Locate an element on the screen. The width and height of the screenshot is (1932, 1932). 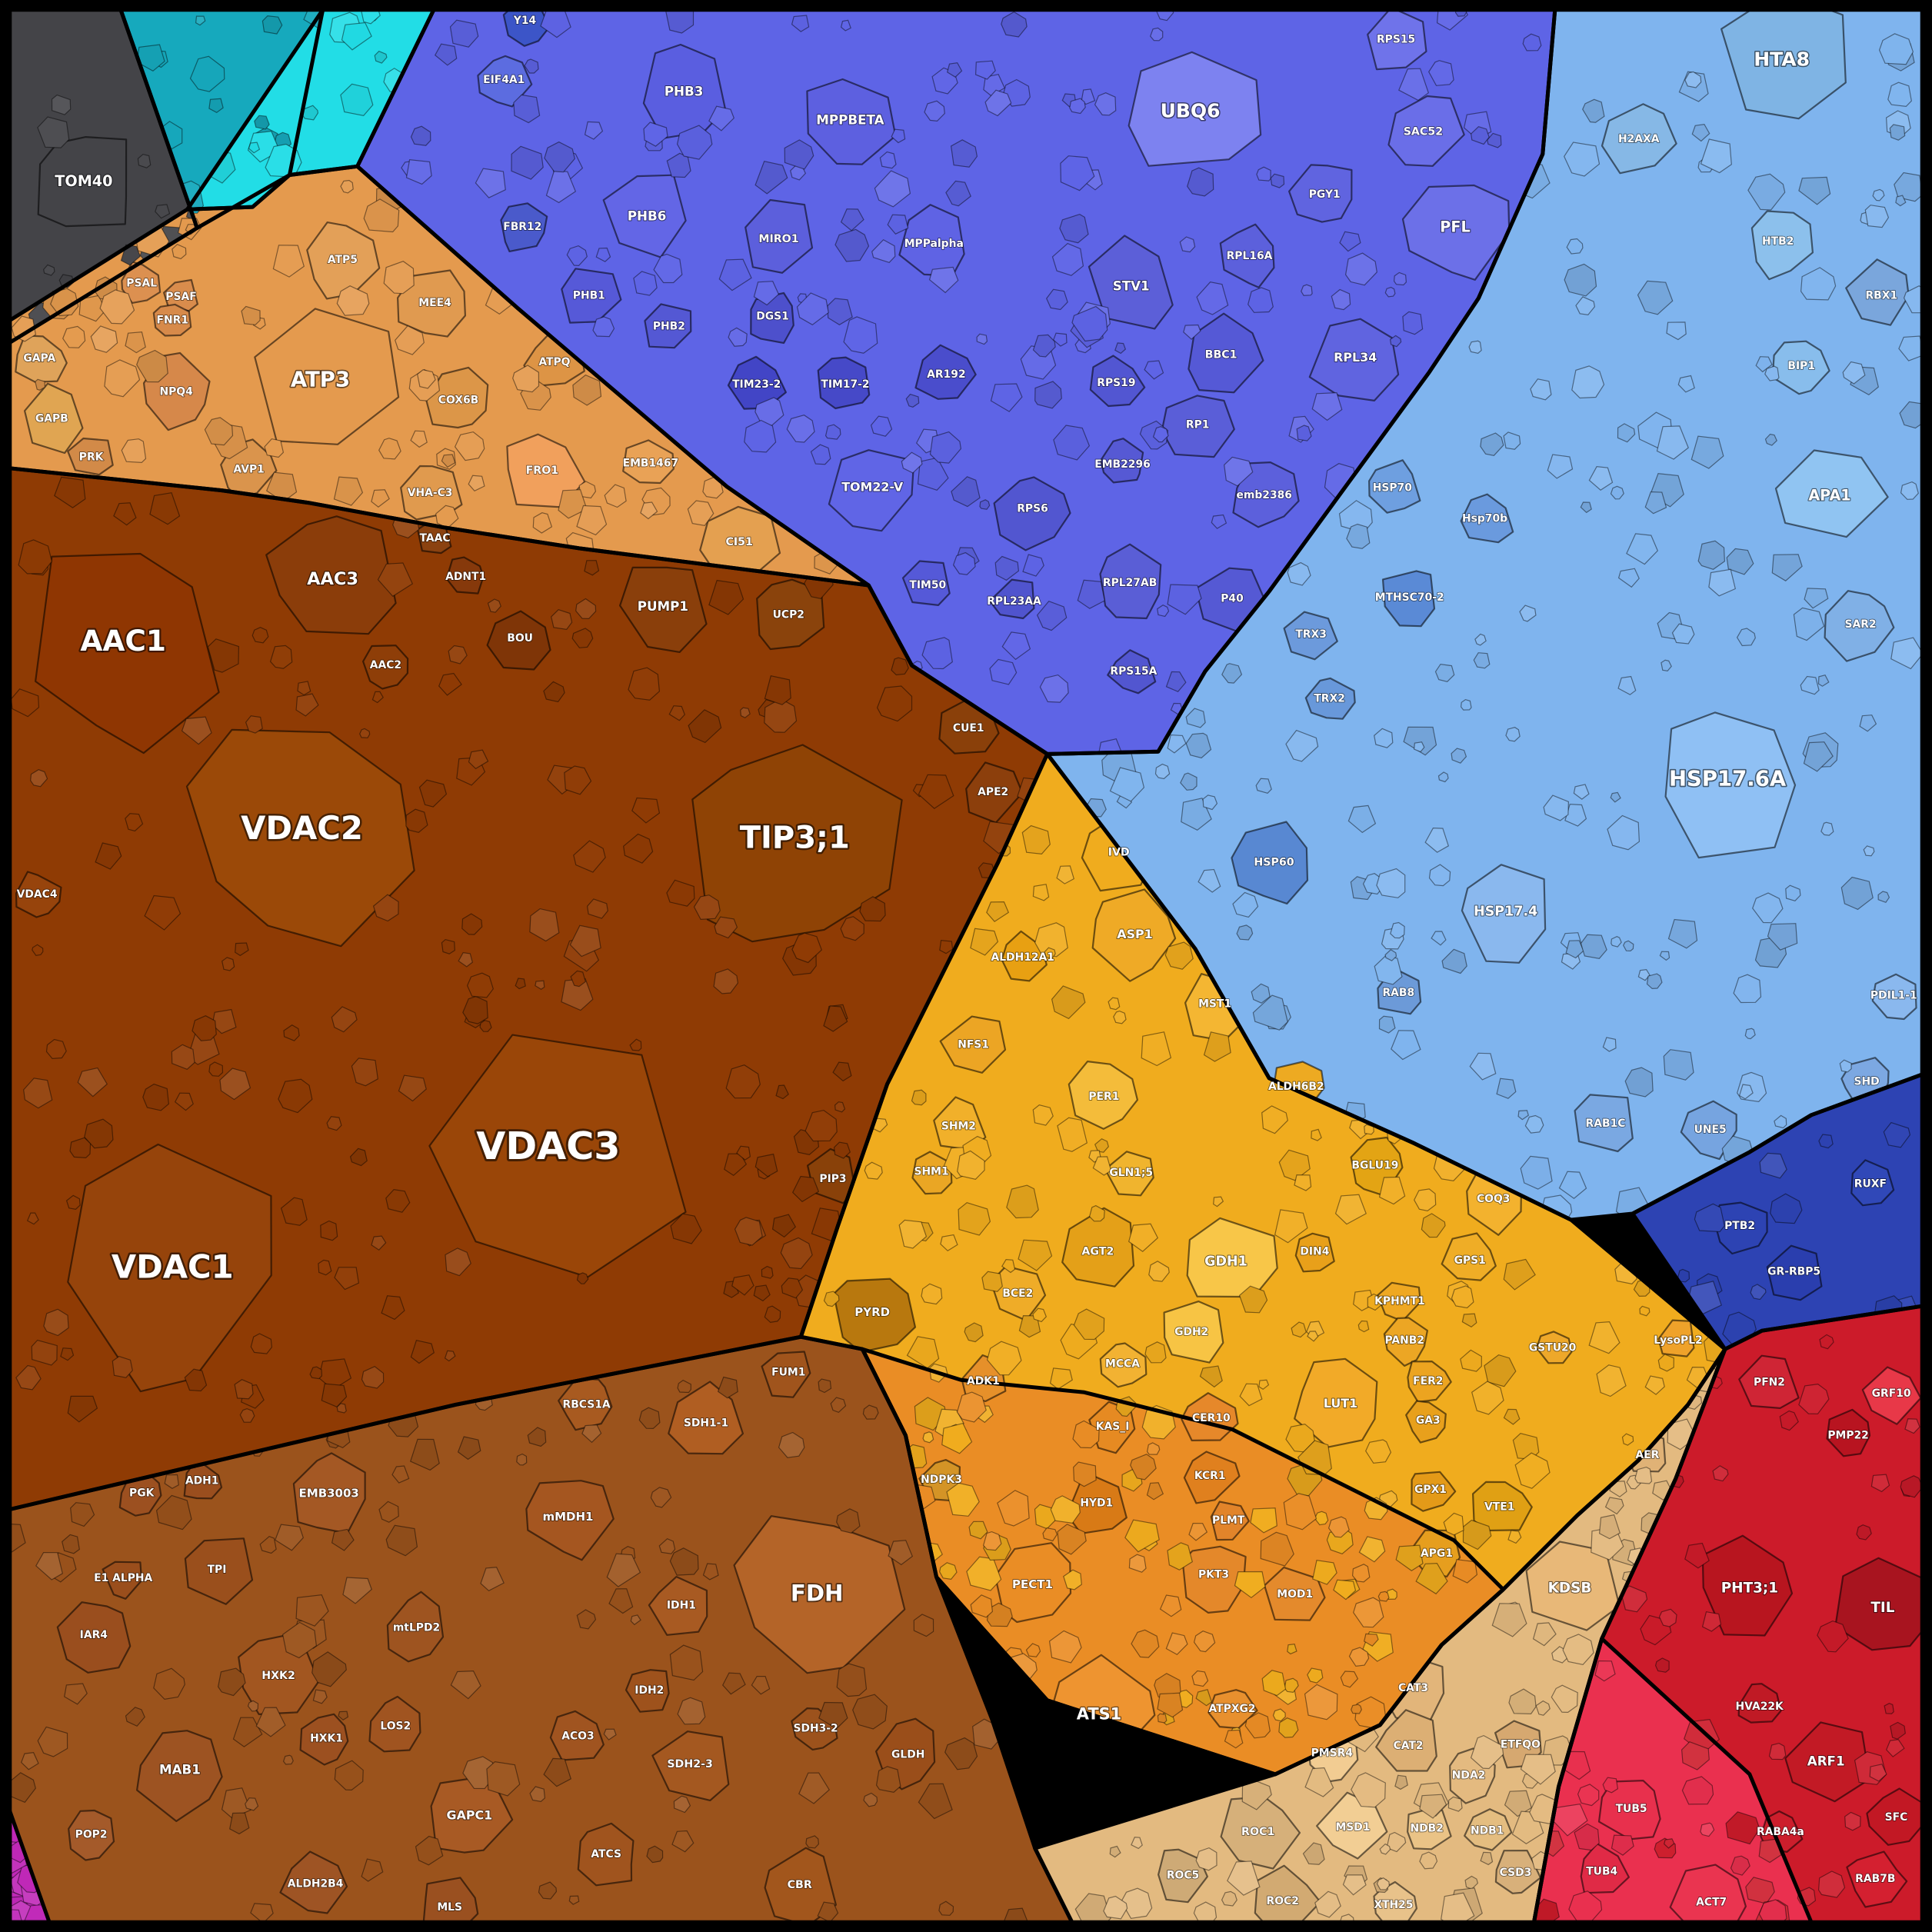
cell-label: AR192 is located at coordinates (946, 374).